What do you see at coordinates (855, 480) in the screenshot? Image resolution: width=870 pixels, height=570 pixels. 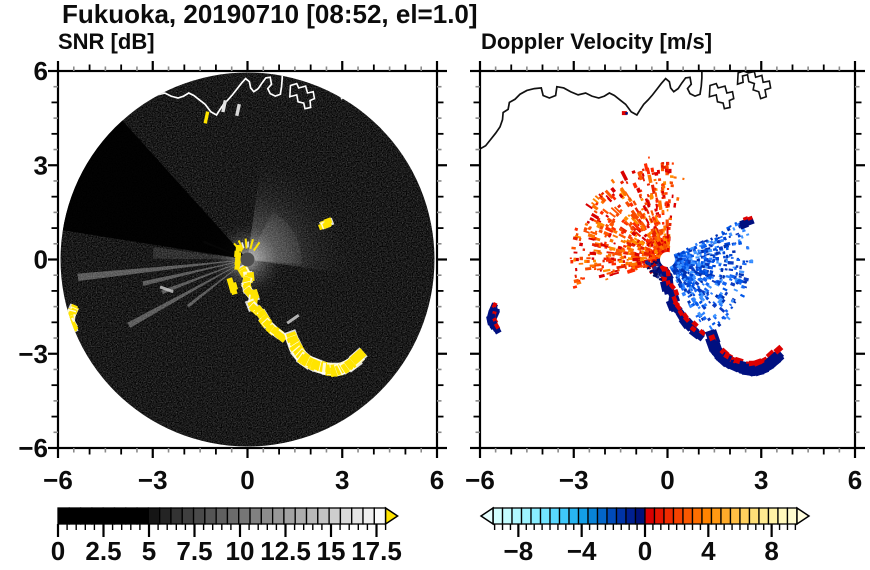 I see `doppler-xtick-label: 6` at bounding box center [855, 480].